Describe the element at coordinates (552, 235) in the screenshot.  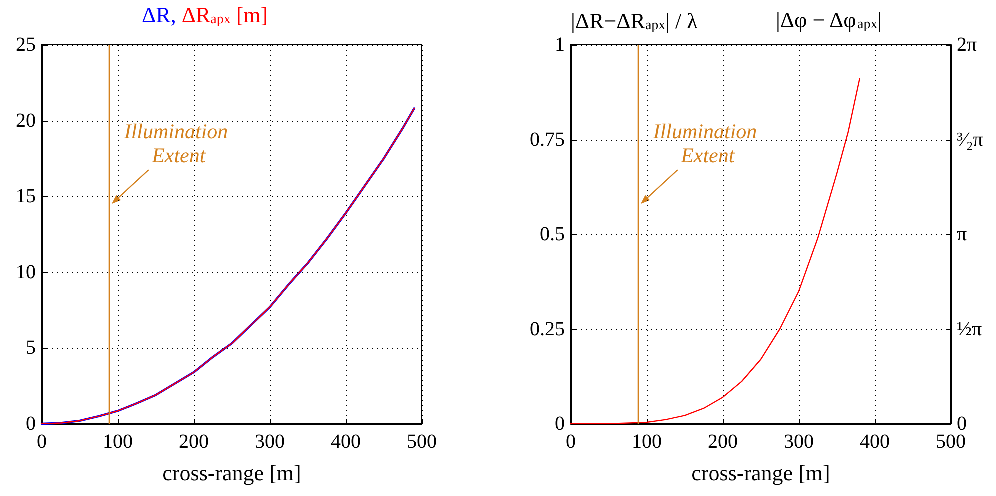
I see `y-tick-label: 0.5` at that location.